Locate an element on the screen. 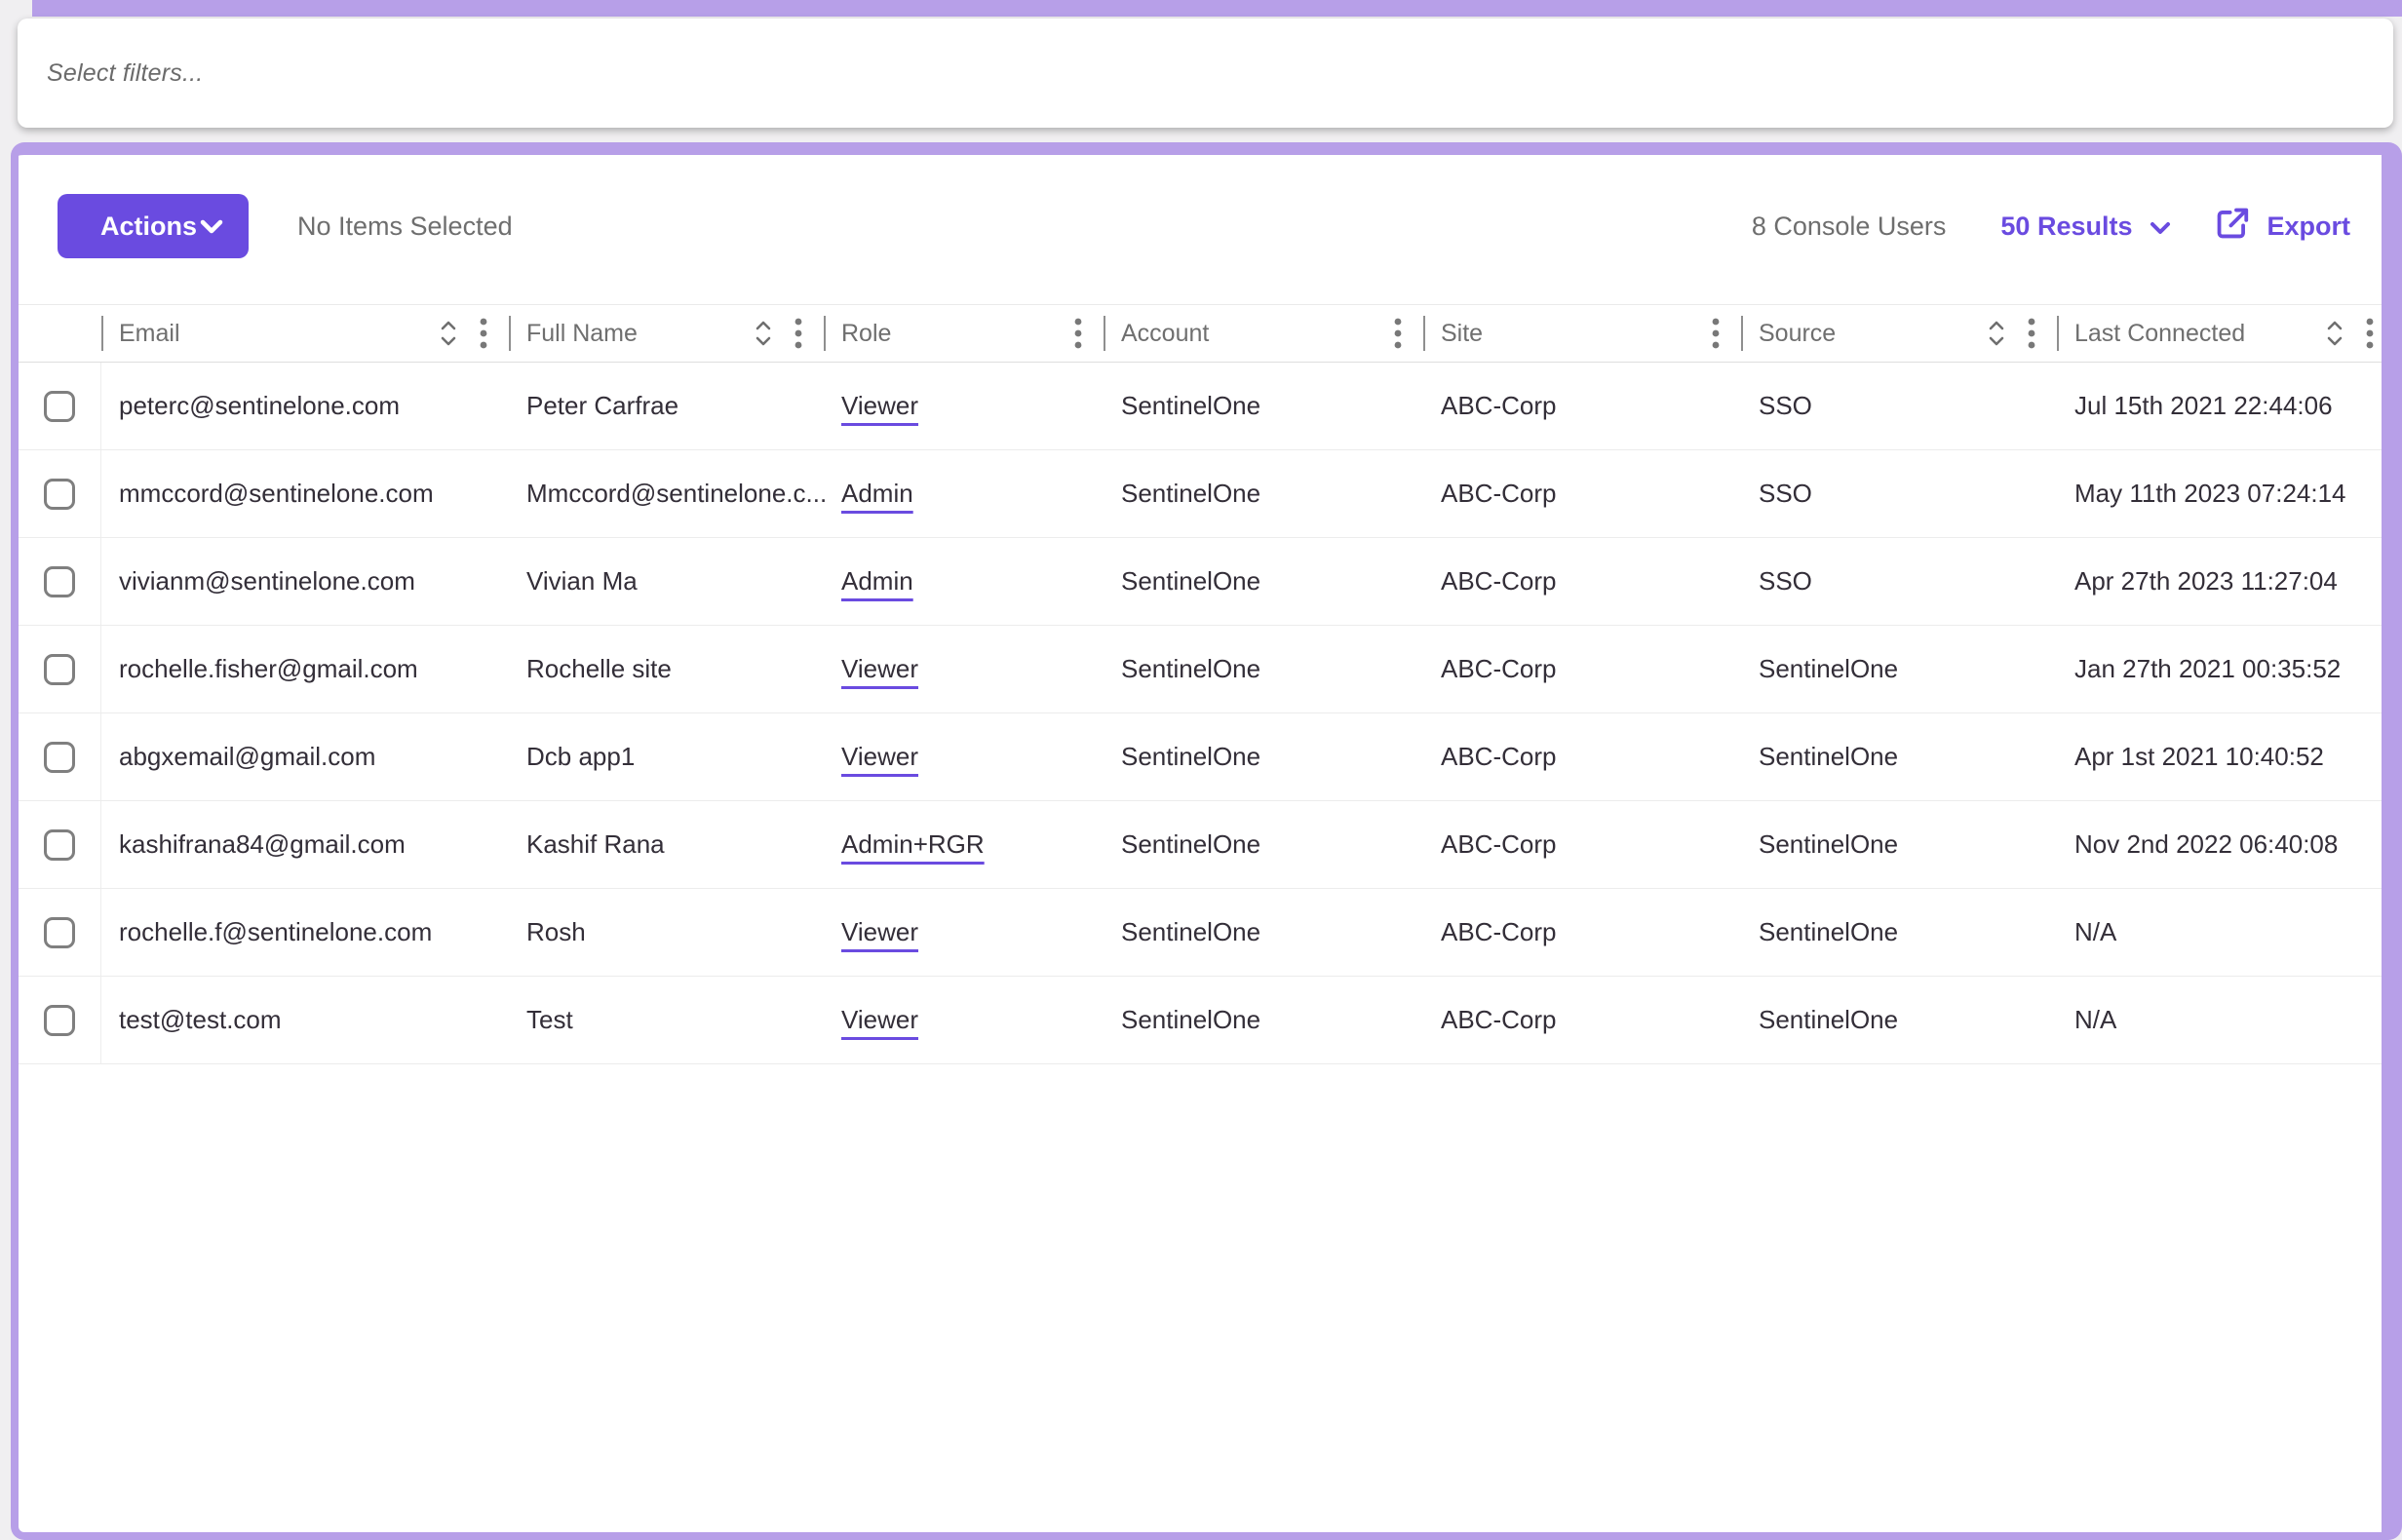  full-name-value: Test is located at coordinates (549, 1019).